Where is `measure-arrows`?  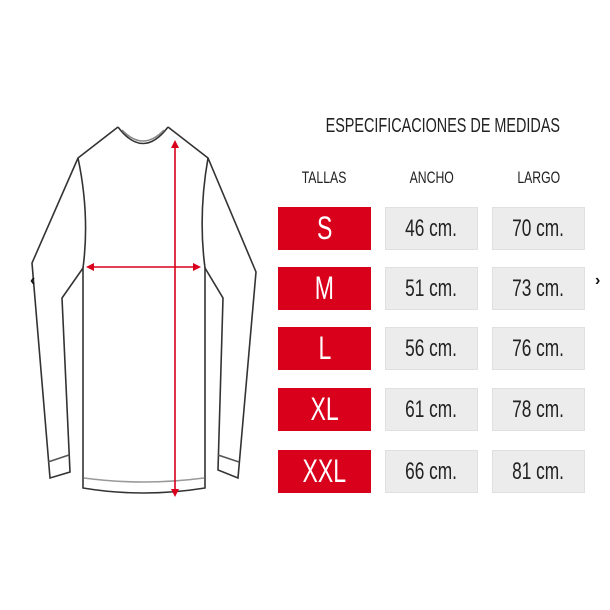 measure-arrows is located at coordinates (143, 318).